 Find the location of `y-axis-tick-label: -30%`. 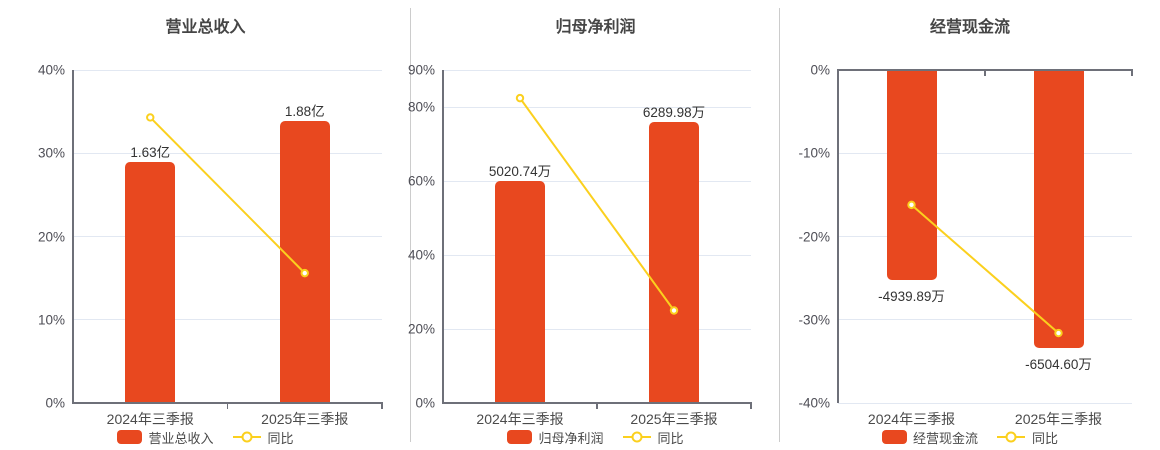

y-axis-tick-label: -30% is located at coordinates (814, 320).